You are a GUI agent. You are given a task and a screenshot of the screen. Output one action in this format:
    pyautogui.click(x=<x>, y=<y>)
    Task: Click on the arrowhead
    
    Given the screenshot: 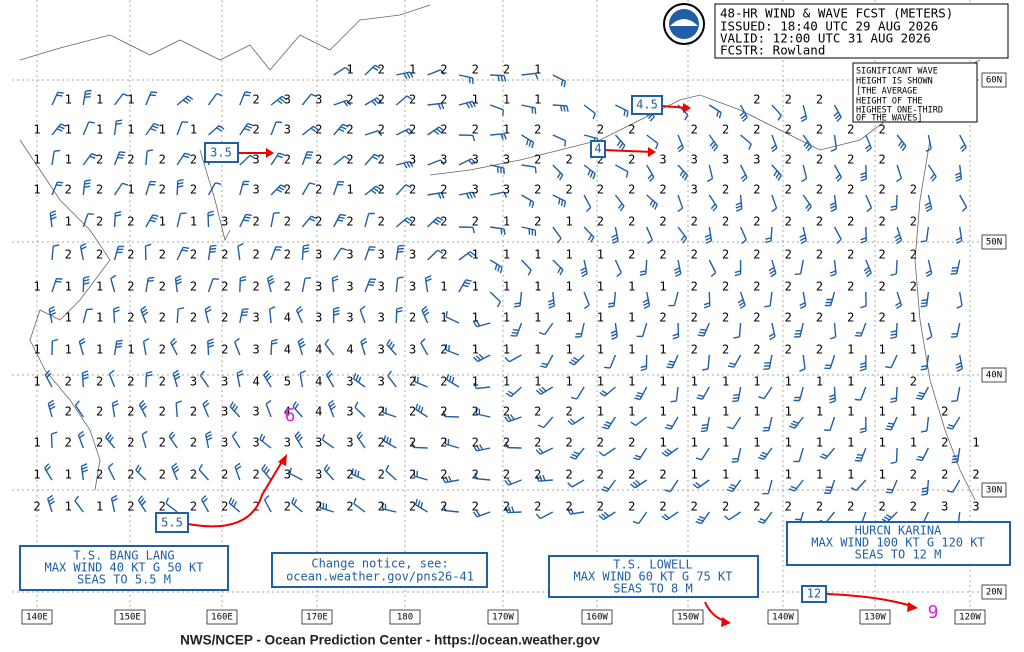 What is the action you would take?
    pyautogui.click(x=270, y=153)
    